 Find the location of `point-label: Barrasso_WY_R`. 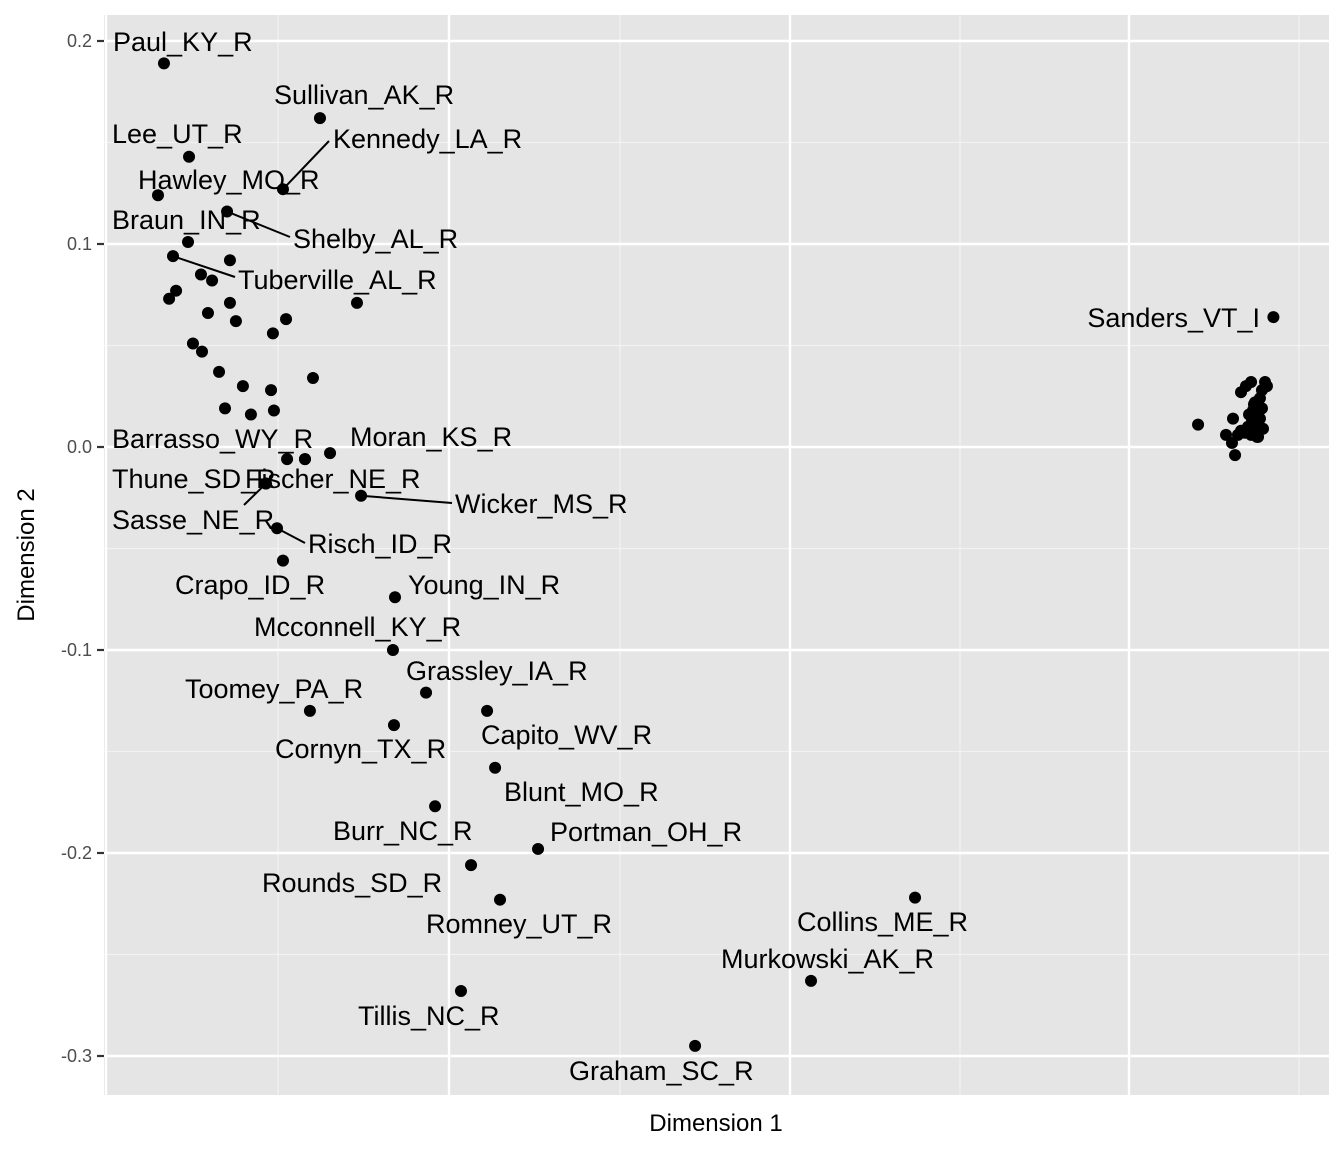

point-label: Barrasso_WY_R is located at coordinates (212, 439).